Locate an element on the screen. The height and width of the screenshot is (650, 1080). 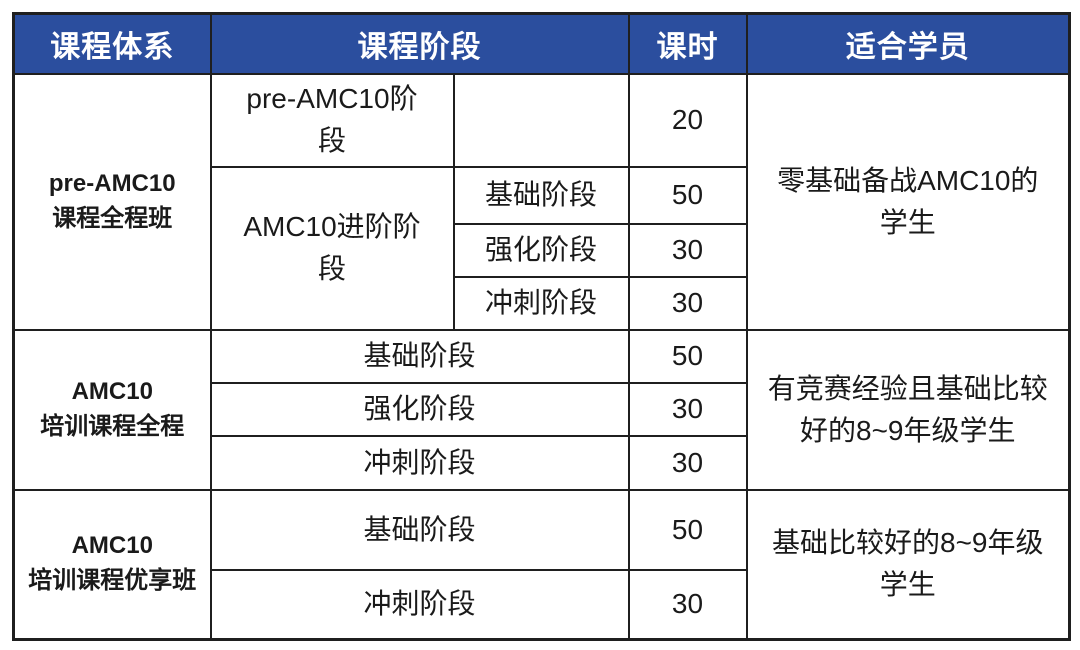
group1-name-cell: pre-AMC10 课程全程班 is located at coordinates (112, 201).